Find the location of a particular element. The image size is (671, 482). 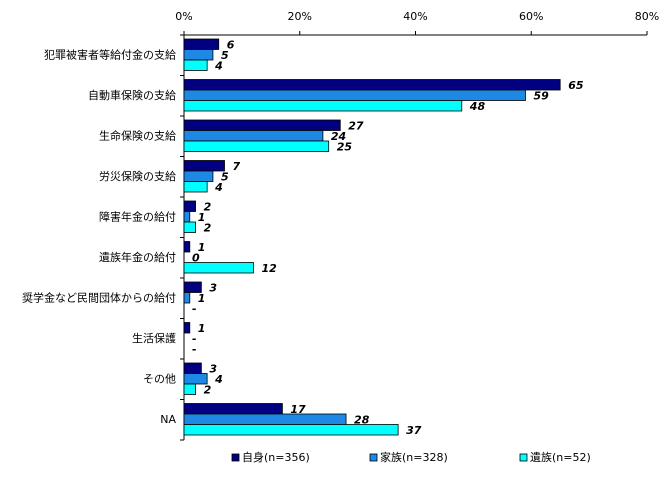

value-label: 28 is located at coordinates (362, 419).